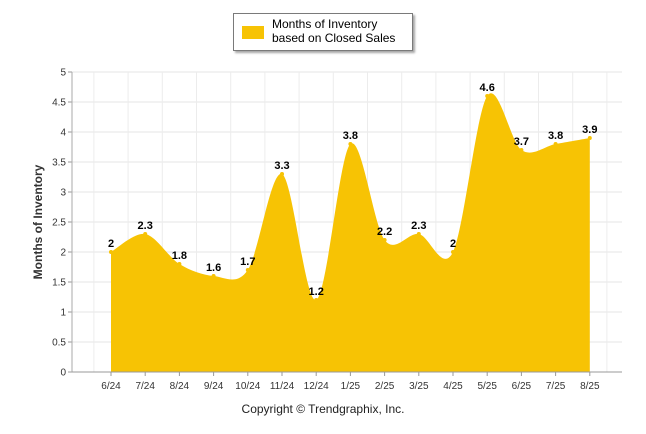 The height and width of the screenshot is (434, 646). Describe the element at coordinates (521, 142) in the screenshot. I see `data-label: 3.7` at that location.